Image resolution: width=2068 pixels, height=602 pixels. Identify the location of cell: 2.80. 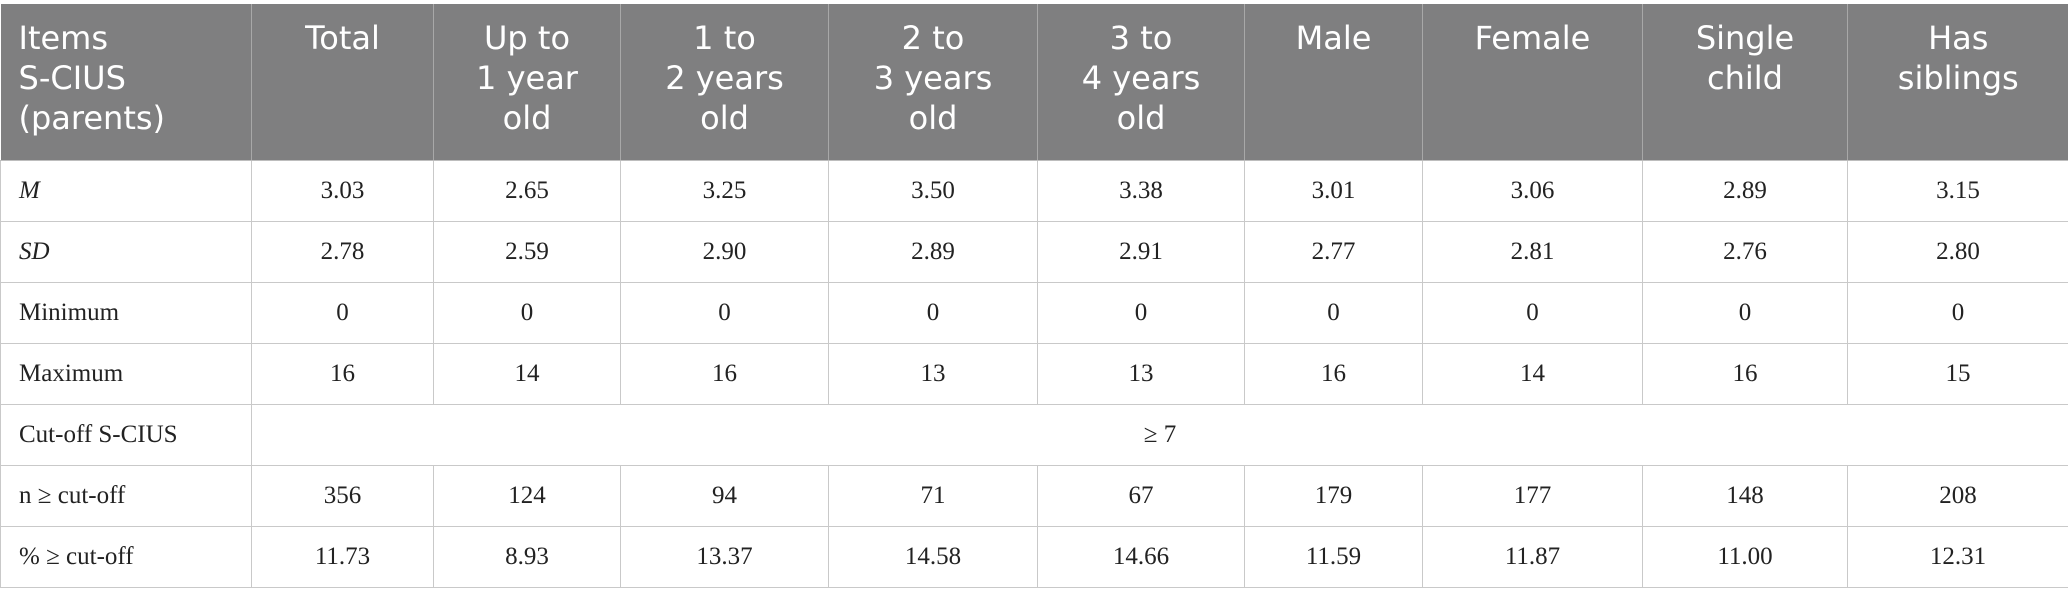
(1957, 252).